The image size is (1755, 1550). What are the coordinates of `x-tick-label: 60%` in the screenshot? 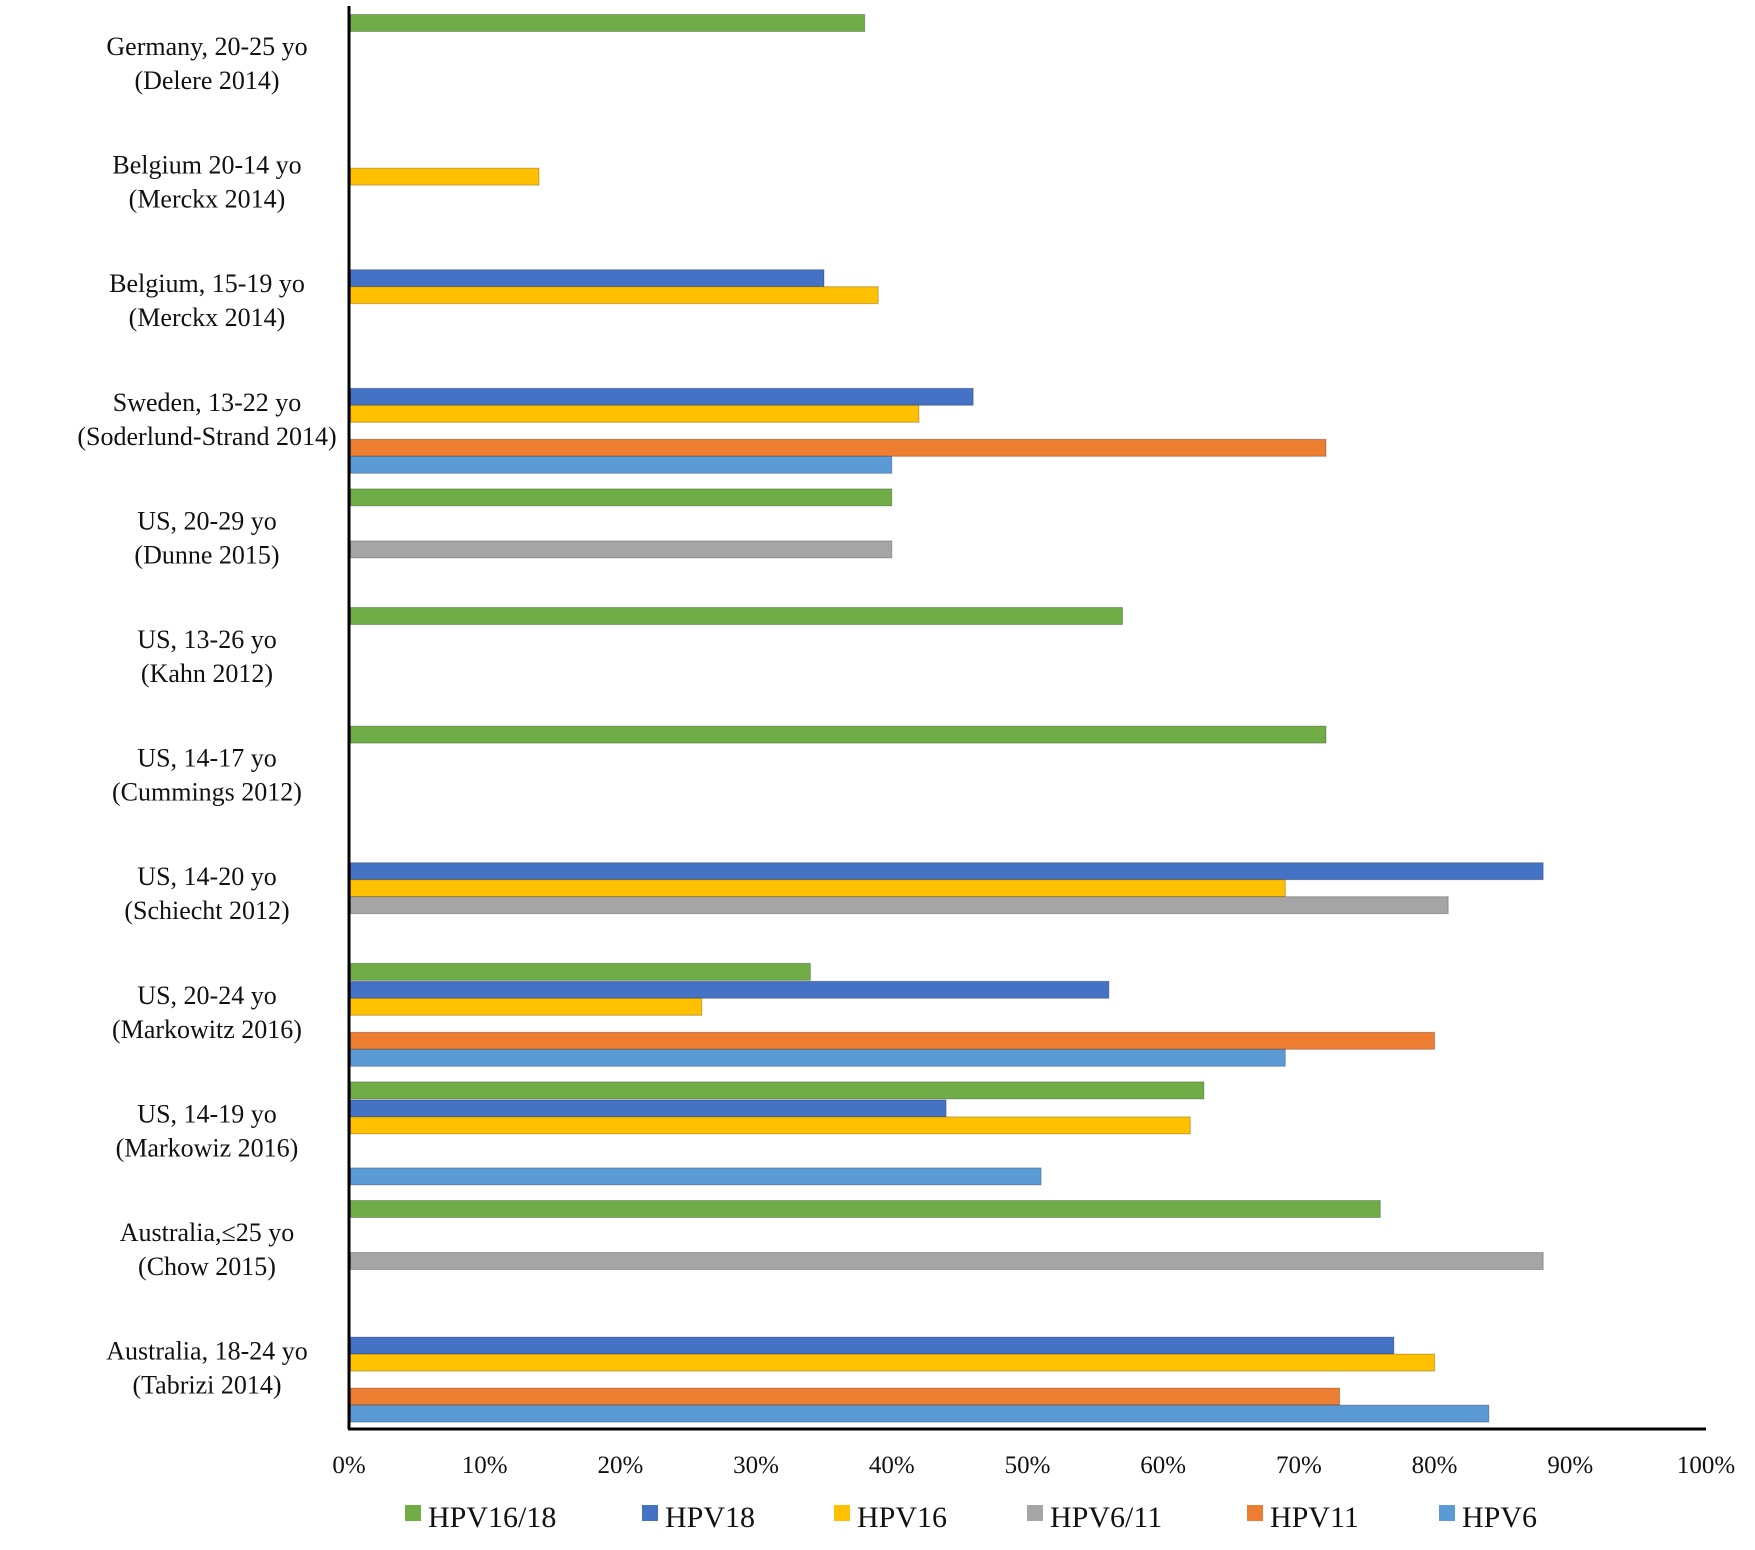 It's located at (1163, 1465).